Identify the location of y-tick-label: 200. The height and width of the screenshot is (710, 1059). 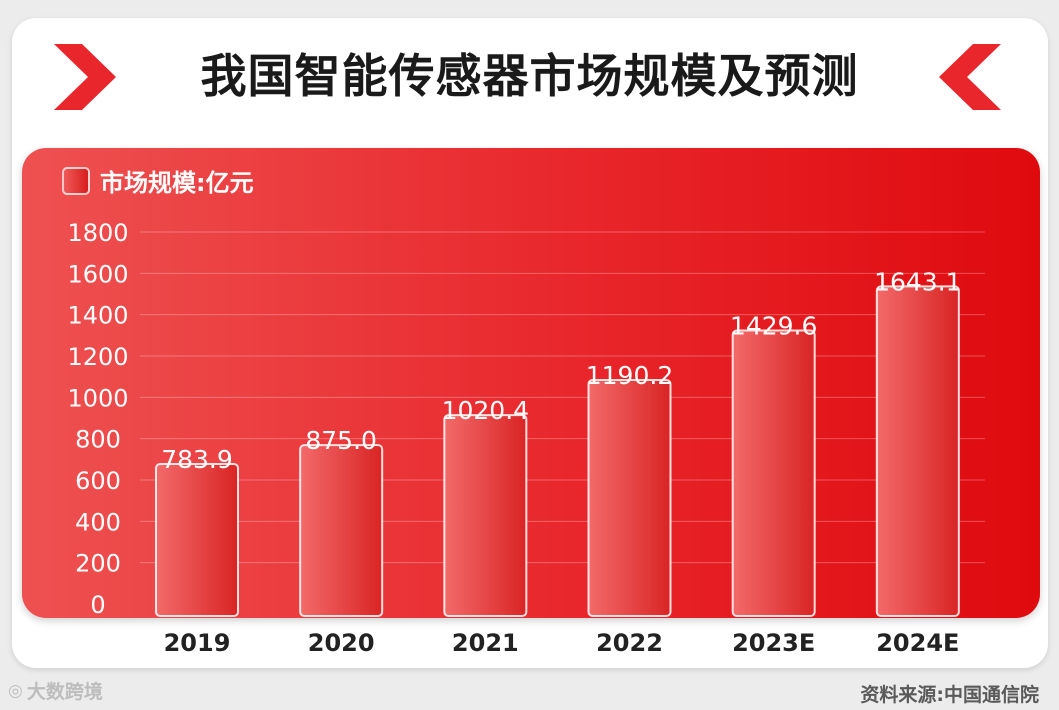
(98, 564).